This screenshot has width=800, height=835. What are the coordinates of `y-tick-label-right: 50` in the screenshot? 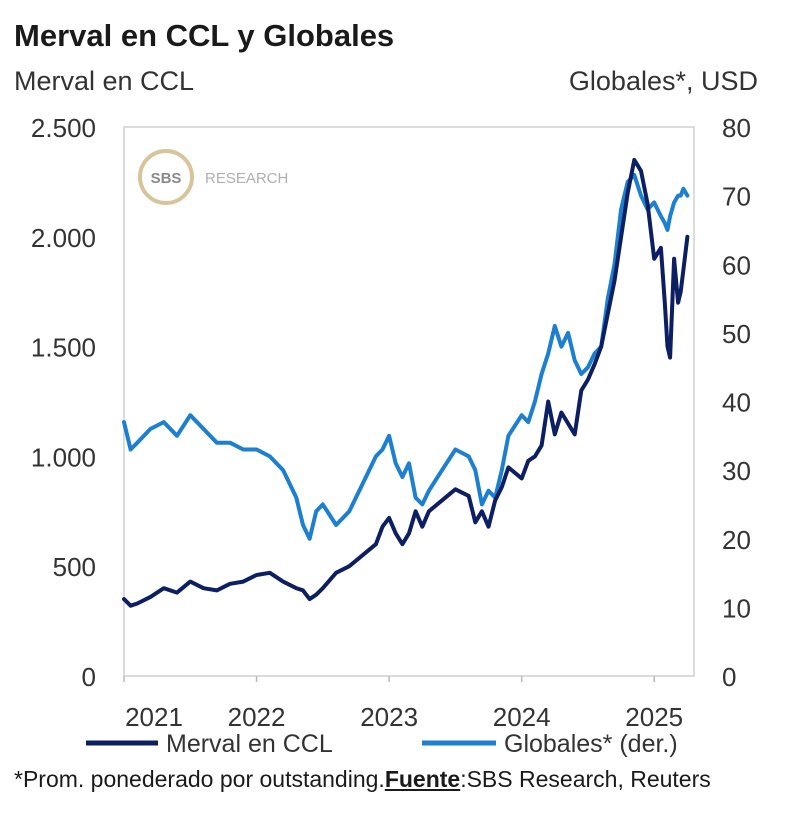 It's located at (736, 334).